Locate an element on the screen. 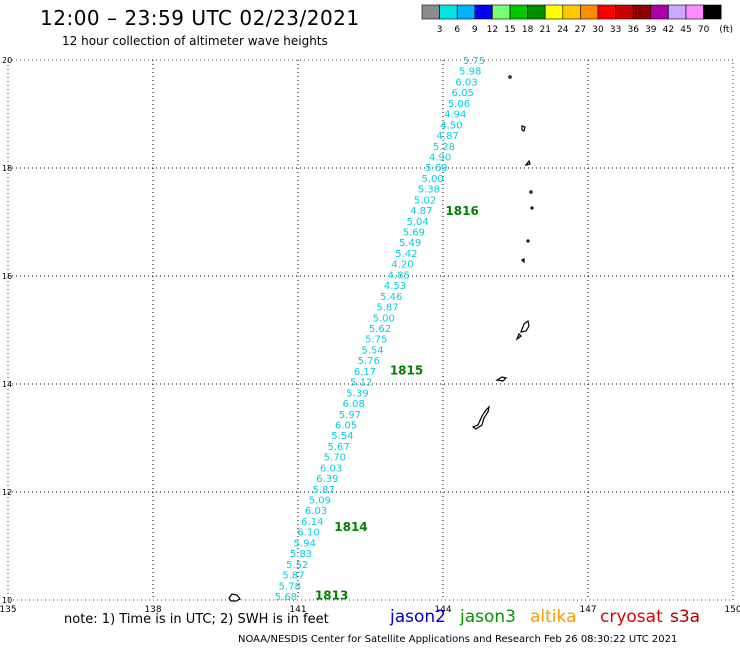 This screenshot has height=650, width=740. lat-tick-label: 14 is located at coordinates (7, 384).